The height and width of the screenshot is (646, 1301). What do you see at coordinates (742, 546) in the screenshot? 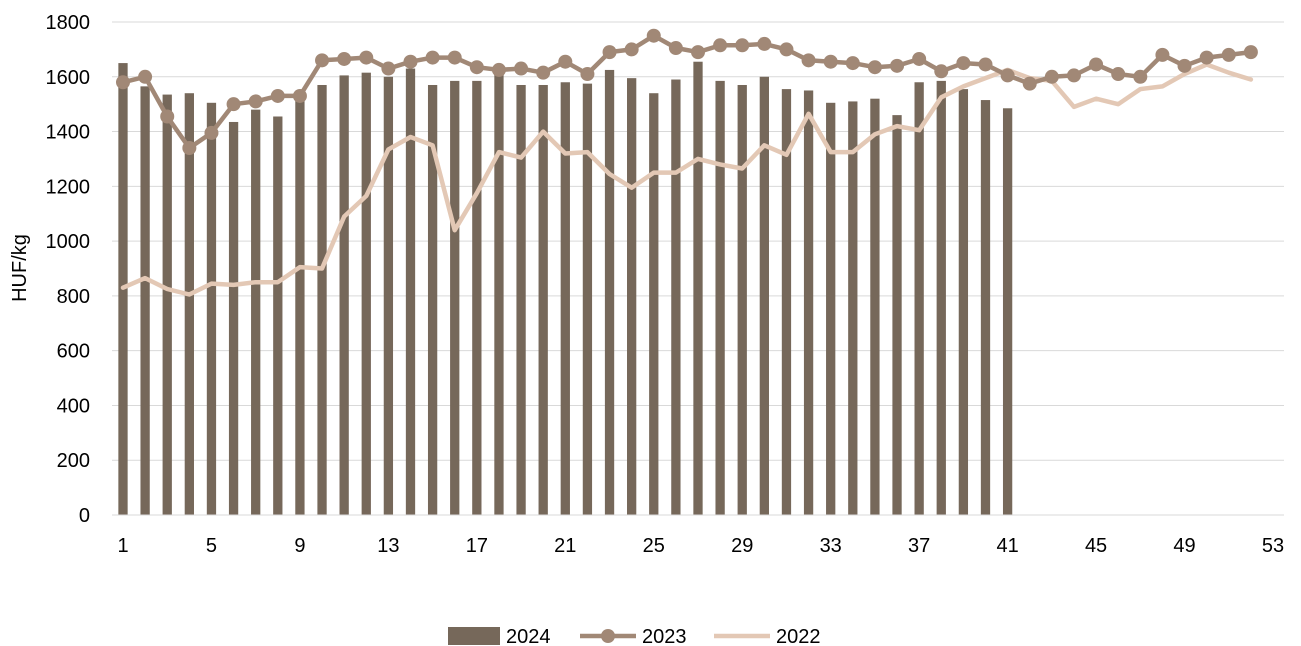
I see `x-tick-label: 29` at bounding box center [742, 546].